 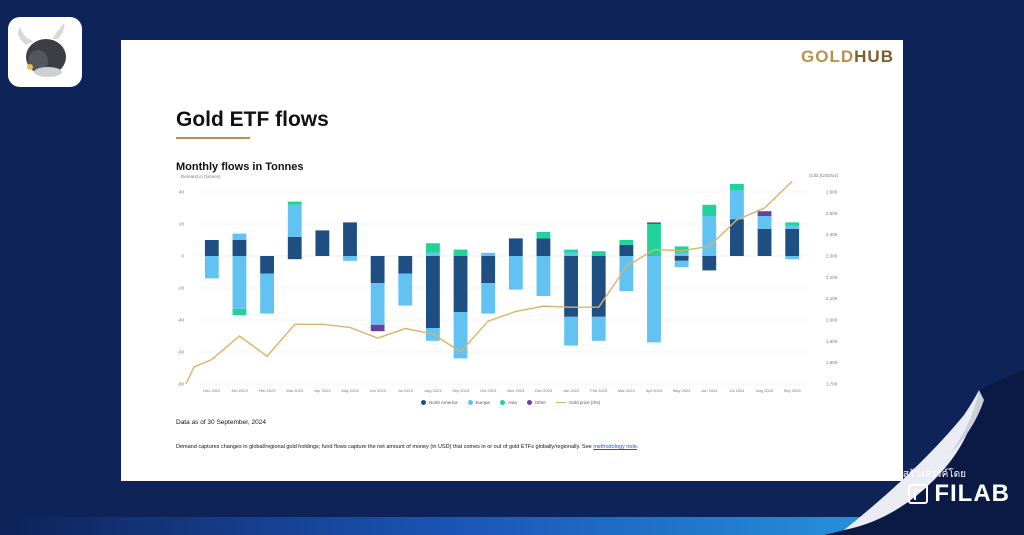 I want to click on x-tick-label: Feb 2024, so click(x=599, y=390).